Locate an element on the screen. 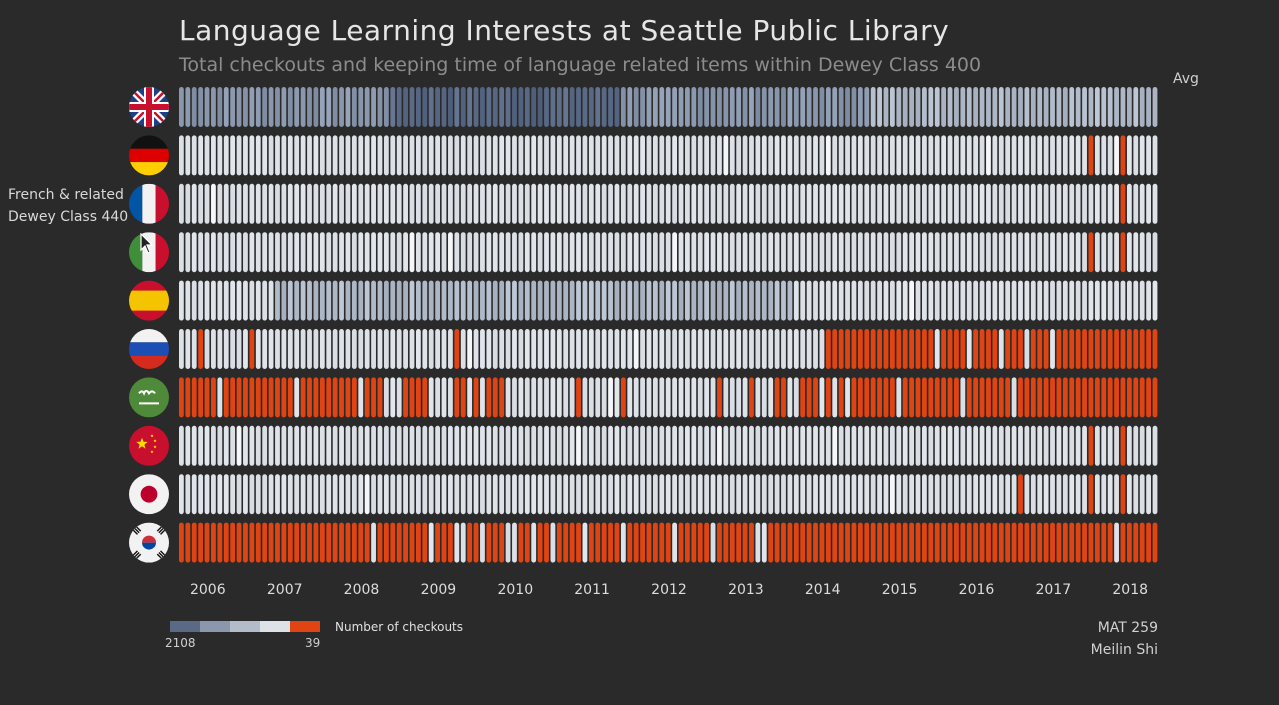  avg-label: Avg is located at coordinates (1186, 79).